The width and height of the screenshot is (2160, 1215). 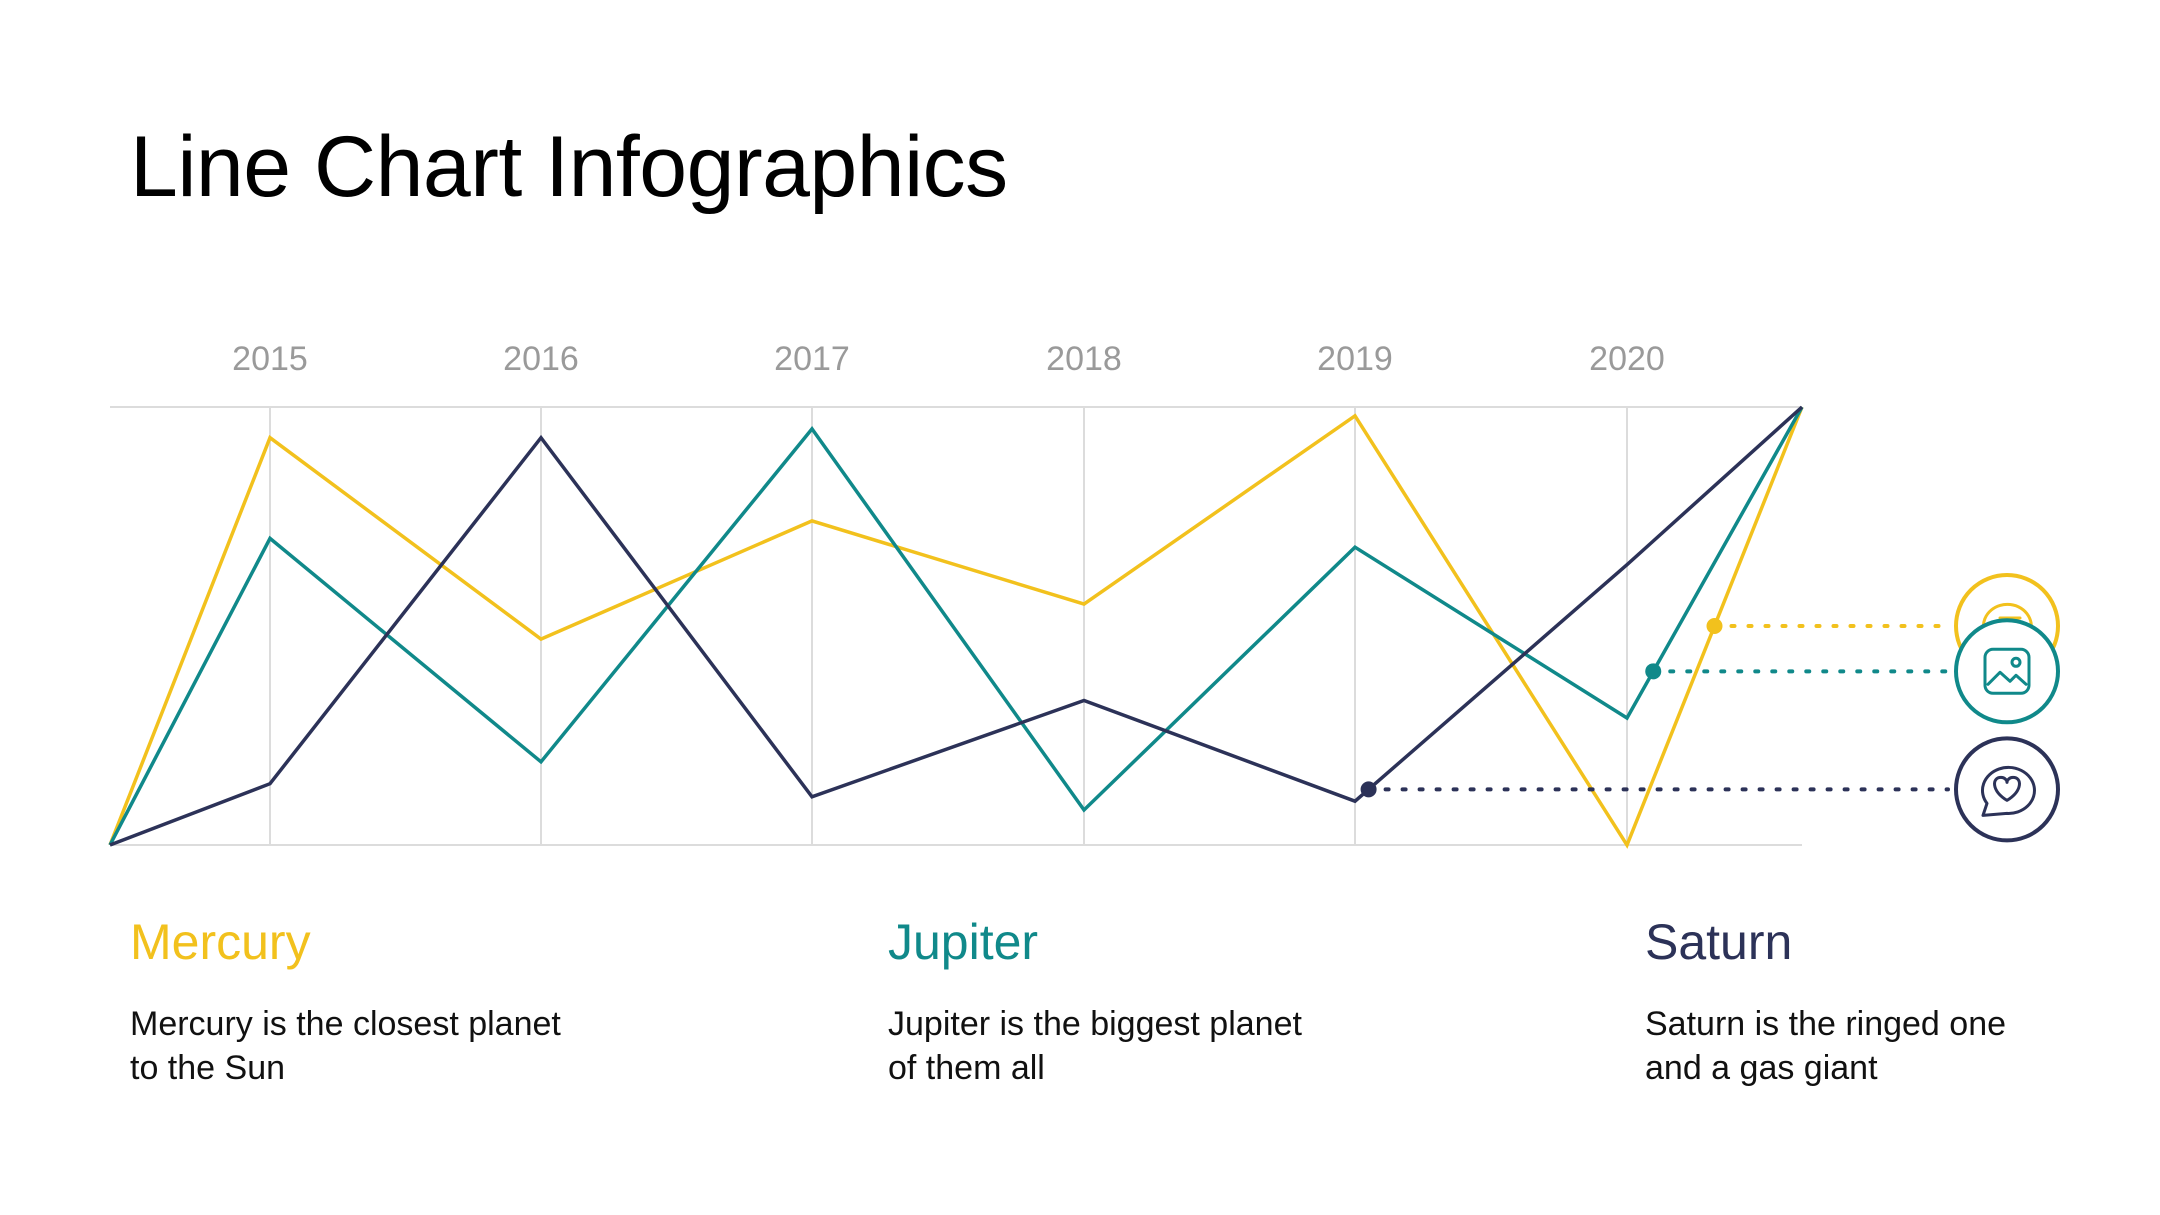 What do you see at coordinates (345, 1046) in the screenshot?
I see `legend-description-mercury: Mercury is the closest planet to the Sun` at bounding box center [345, 1046].